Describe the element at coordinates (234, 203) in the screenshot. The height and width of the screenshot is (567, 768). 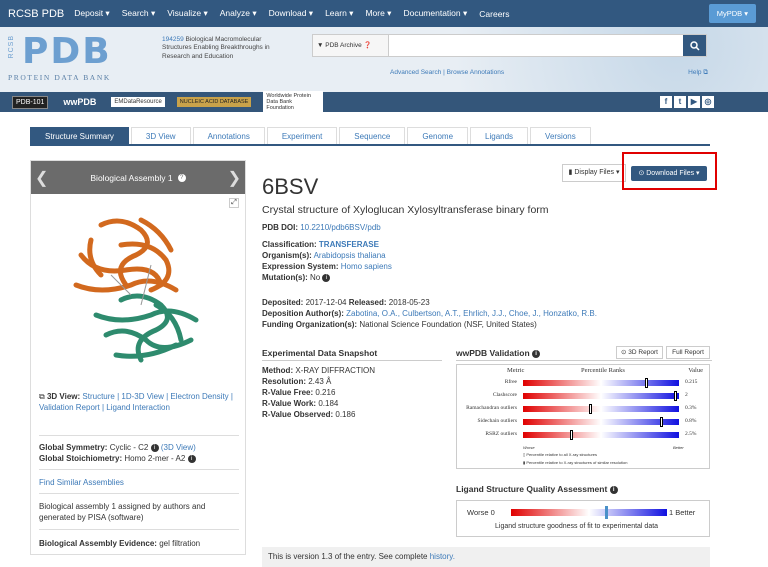
I see `expand-icon: ⤢` at that location.